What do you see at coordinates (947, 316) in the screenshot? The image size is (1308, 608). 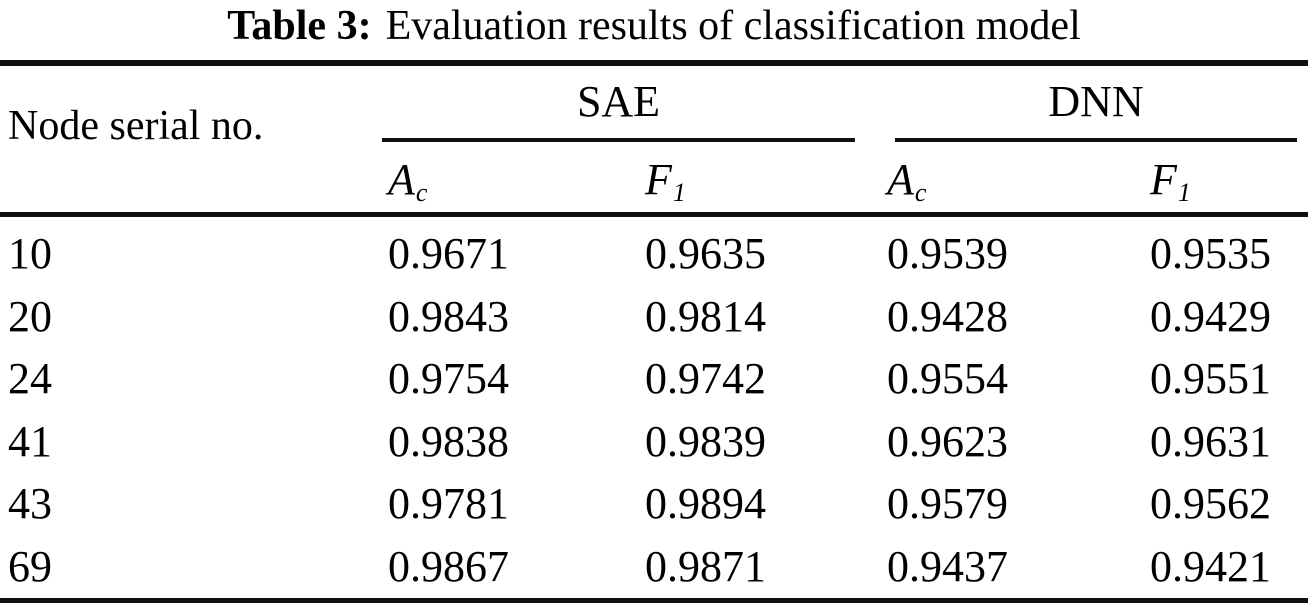 I see `cell-dnn-ac: 0.9428` at bounding box center [947, 316].